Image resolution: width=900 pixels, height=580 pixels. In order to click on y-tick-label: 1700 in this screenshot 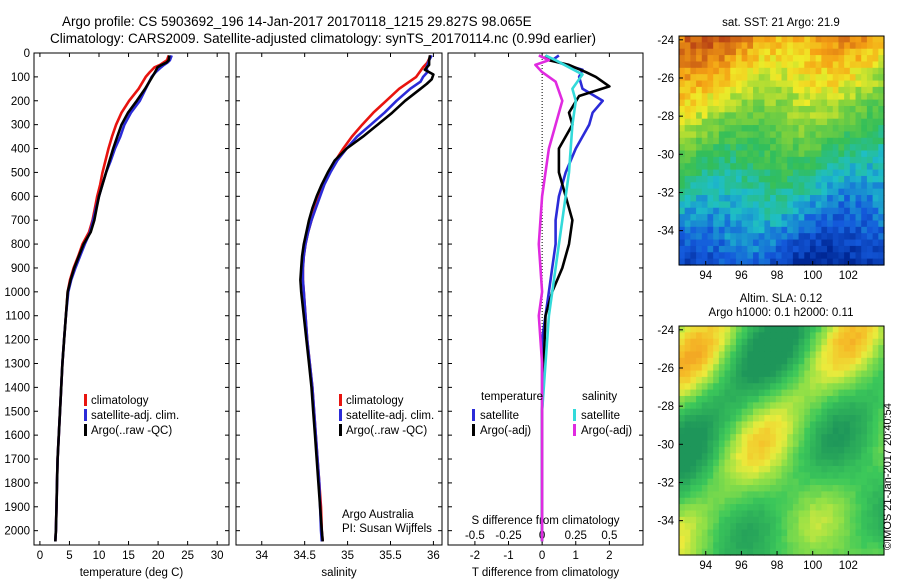, I will do `click(17, 460)`.